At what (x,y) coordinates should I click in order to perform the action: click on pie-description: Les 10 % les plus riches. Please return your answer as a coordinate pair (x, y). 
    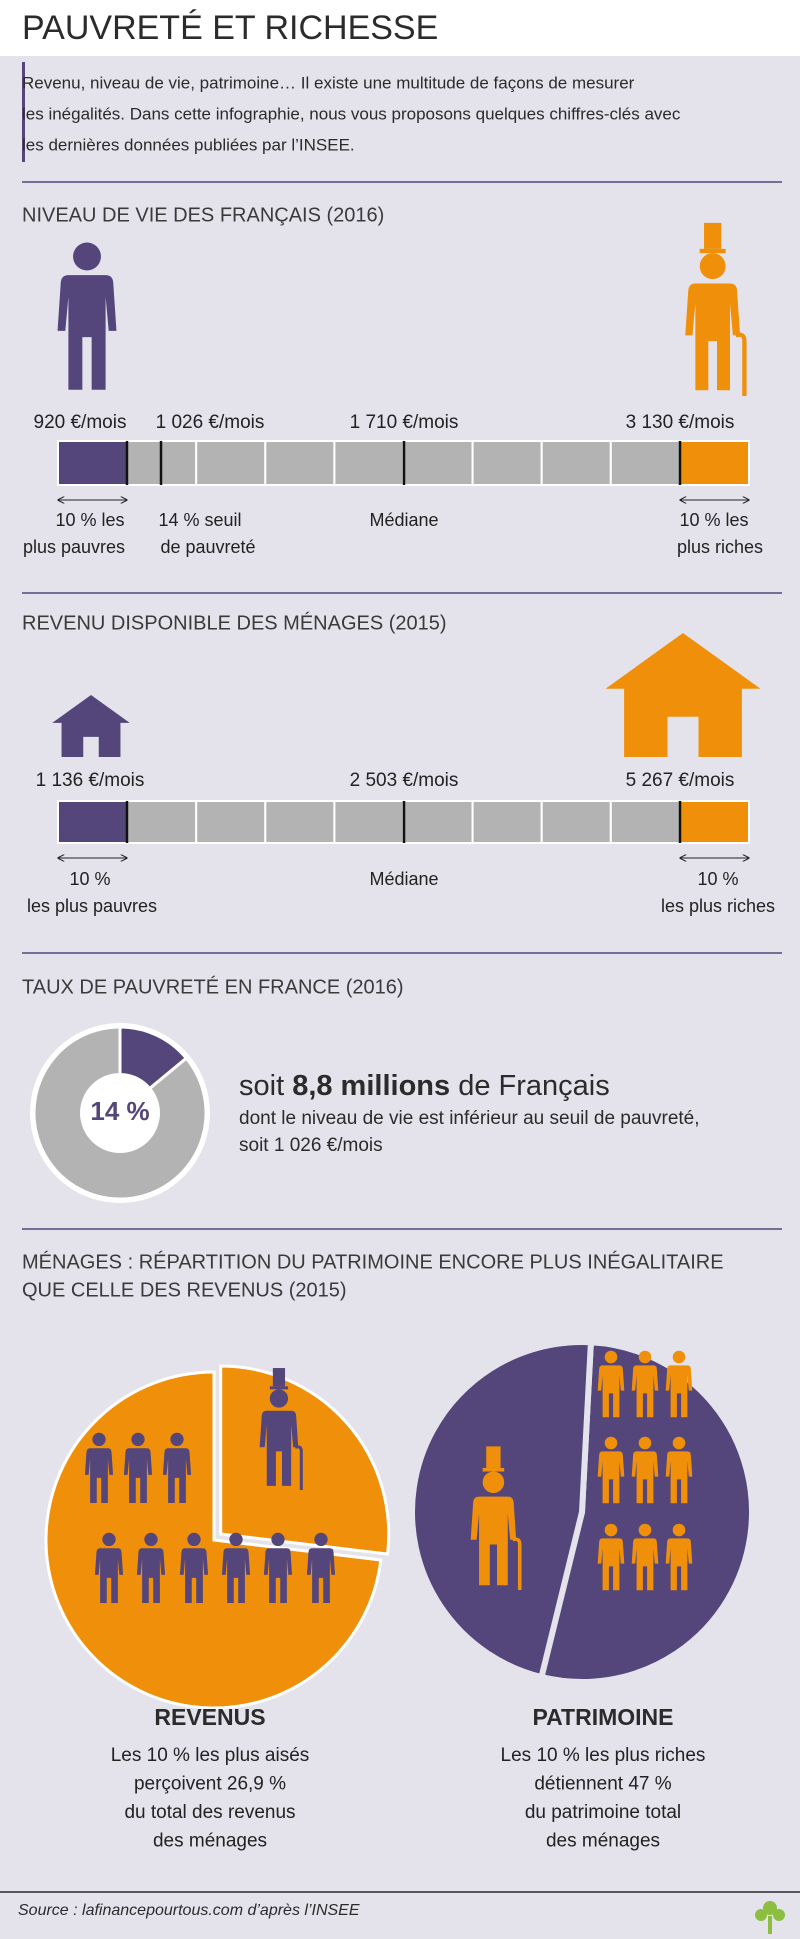
    Looking at the image, I should click on (603, 1755).